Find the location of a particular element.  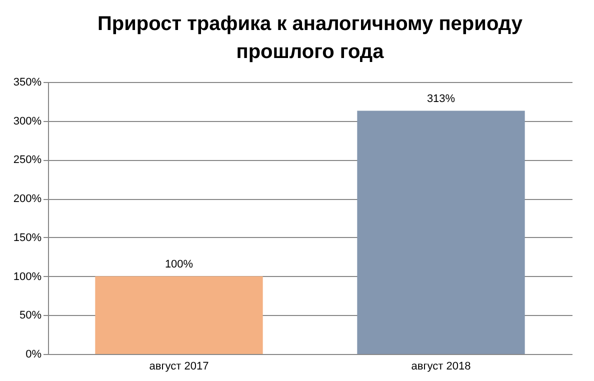

data-label: 100% is located at coordinates (179, 264).